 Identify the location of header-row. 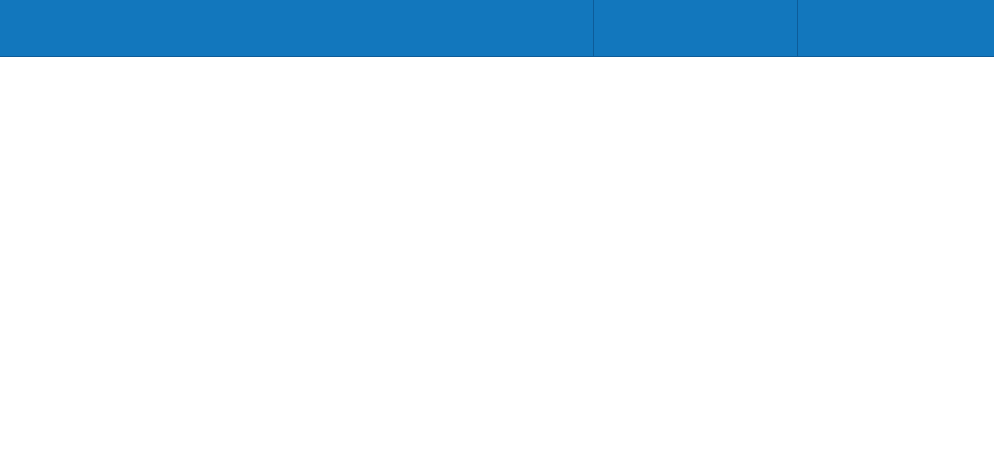
(497, 28).